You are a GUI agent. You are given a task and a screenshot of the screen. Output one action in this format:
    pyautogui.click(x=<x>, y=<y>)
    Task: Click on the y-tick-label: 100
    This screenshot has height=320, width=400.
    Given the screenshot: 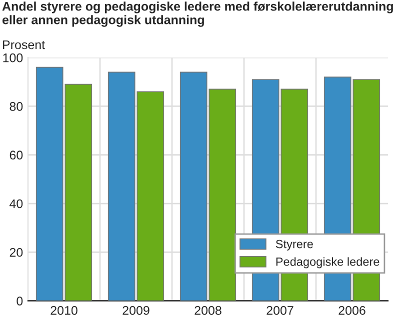 What is the action you would take?
    pyautogui.click(x=13, y=57)
    